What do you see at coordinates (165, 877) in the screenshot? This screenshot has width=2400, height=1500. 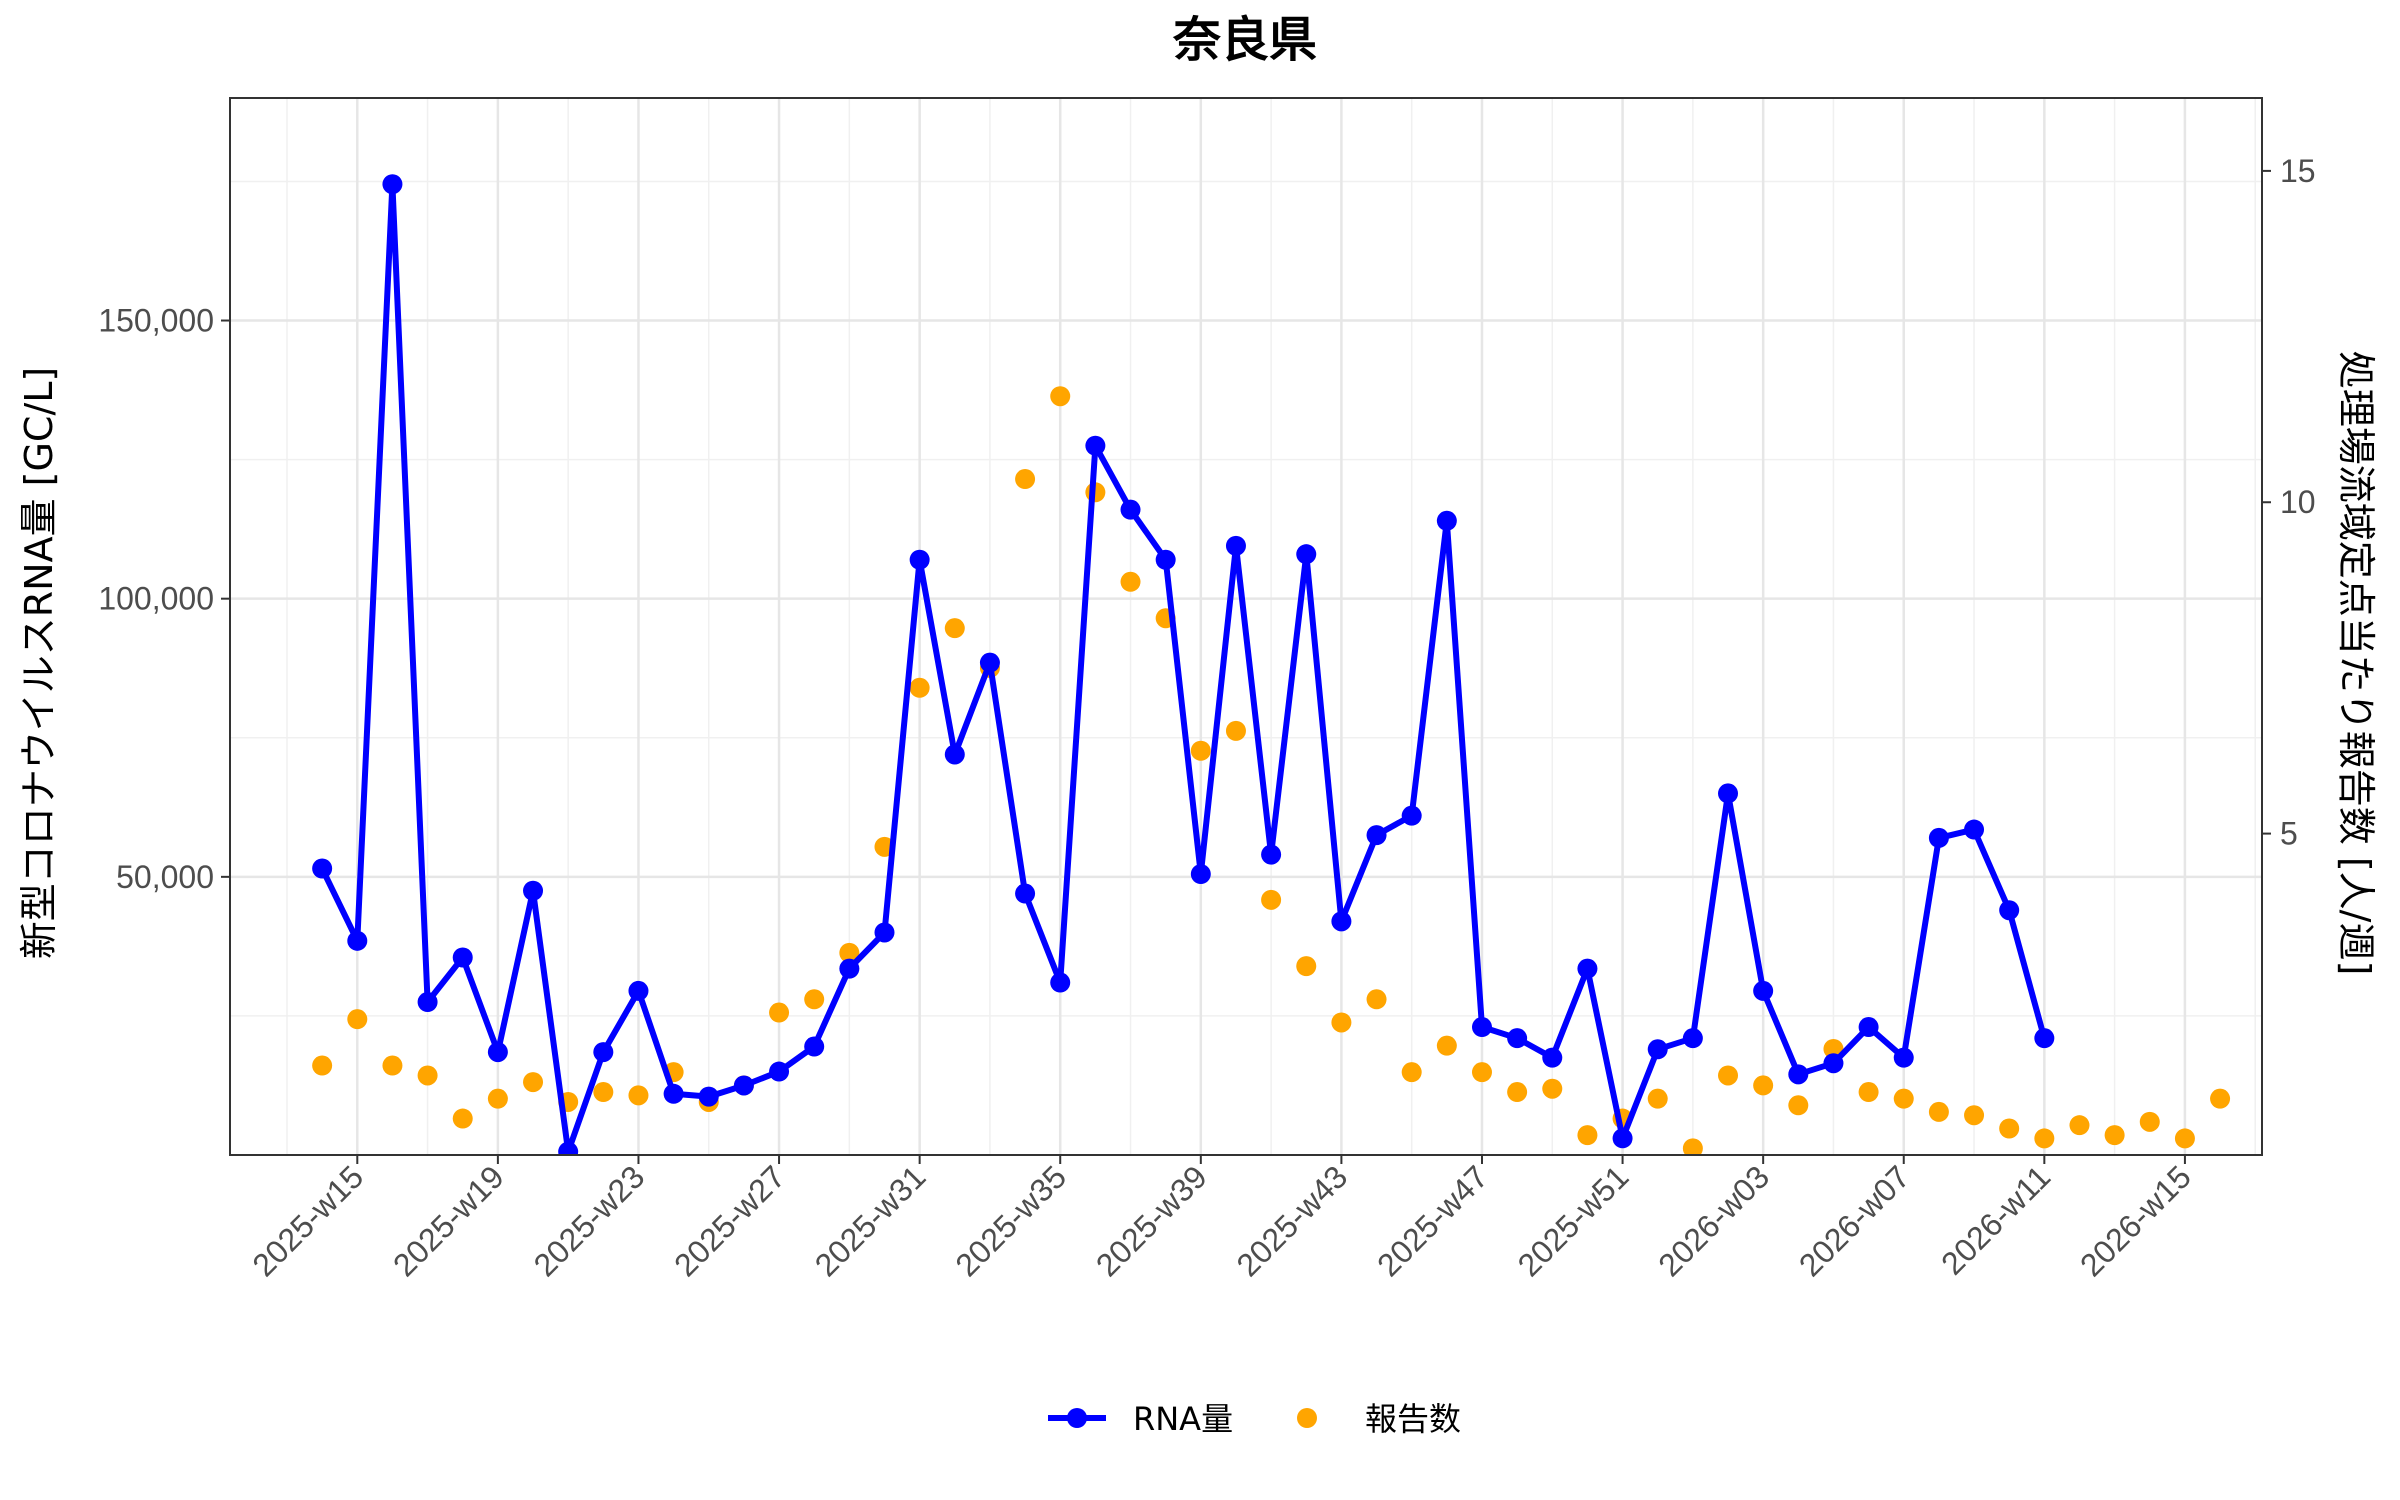 I see `y-tick-label: 50,000` at bounding box center [165, 877].